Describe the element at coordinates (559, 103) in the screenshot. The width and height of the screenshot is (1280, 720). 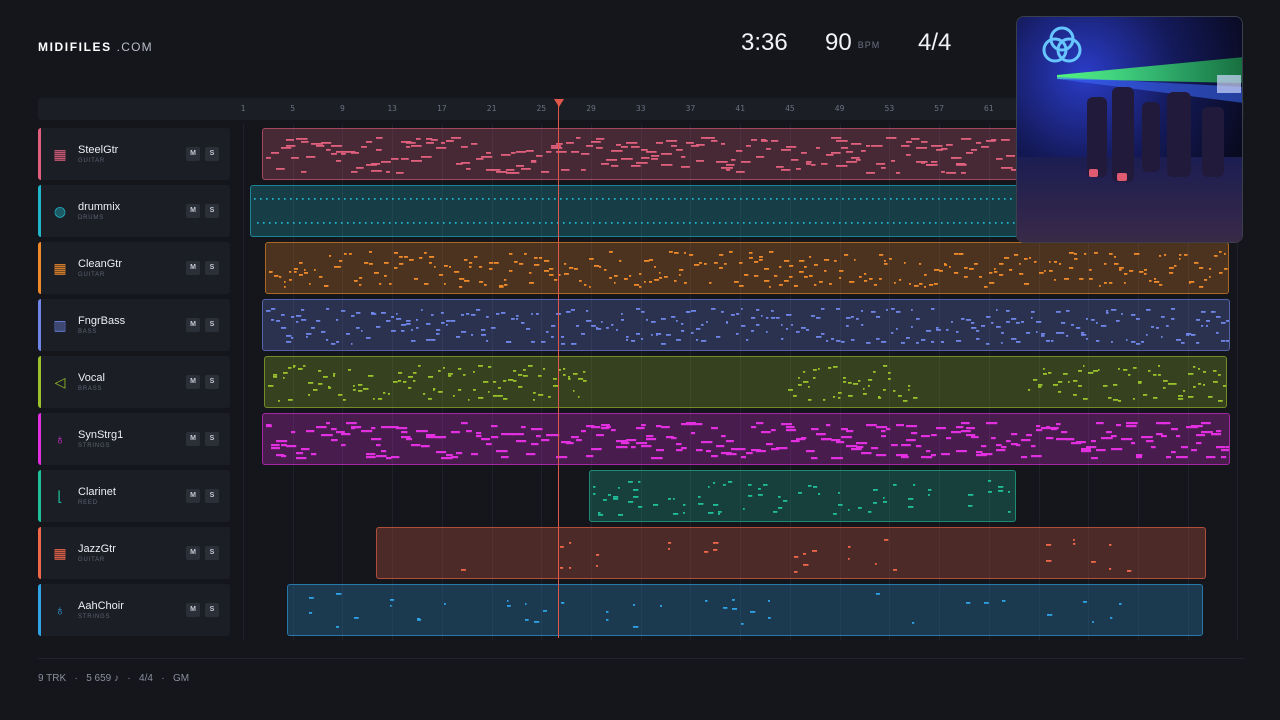
I see `playhead-marker` at that location.